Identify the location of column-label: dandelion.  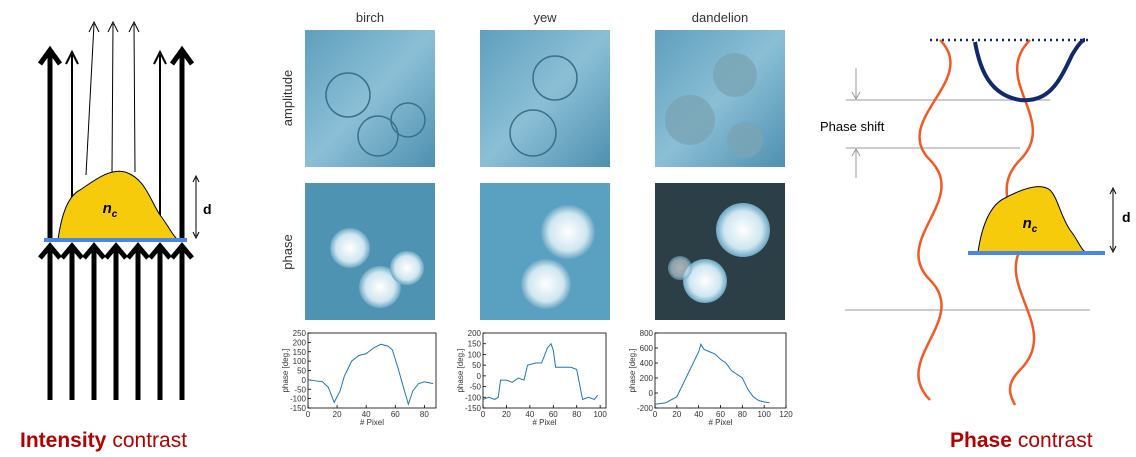
(720, 17).